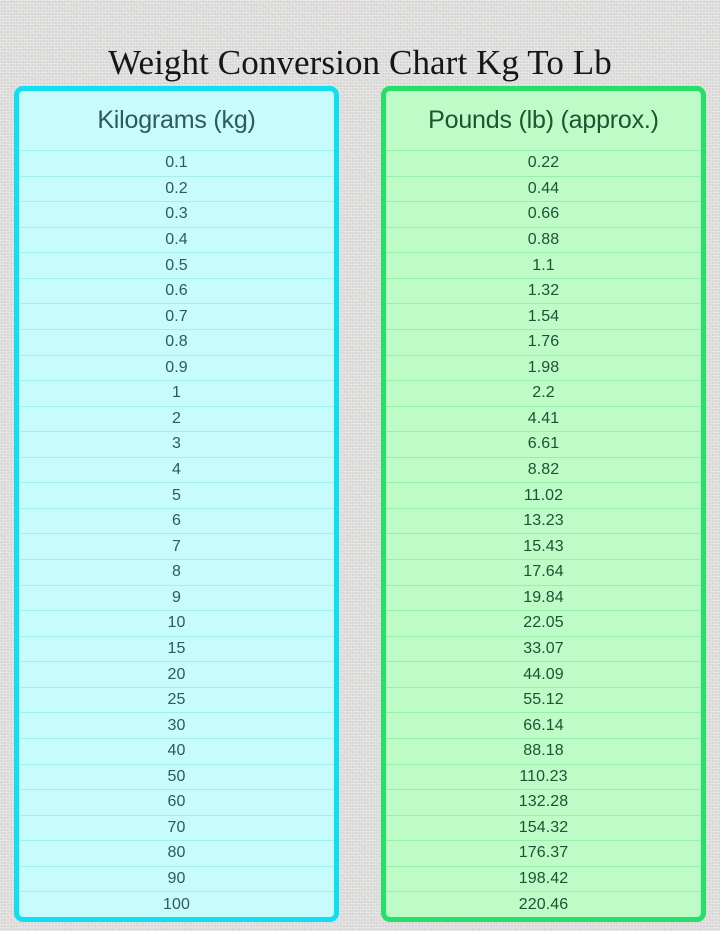 Image resolution: width=720 pixels, height=931 pixels. I want to click on pounds-cell: 1.54, so click(543, 316).